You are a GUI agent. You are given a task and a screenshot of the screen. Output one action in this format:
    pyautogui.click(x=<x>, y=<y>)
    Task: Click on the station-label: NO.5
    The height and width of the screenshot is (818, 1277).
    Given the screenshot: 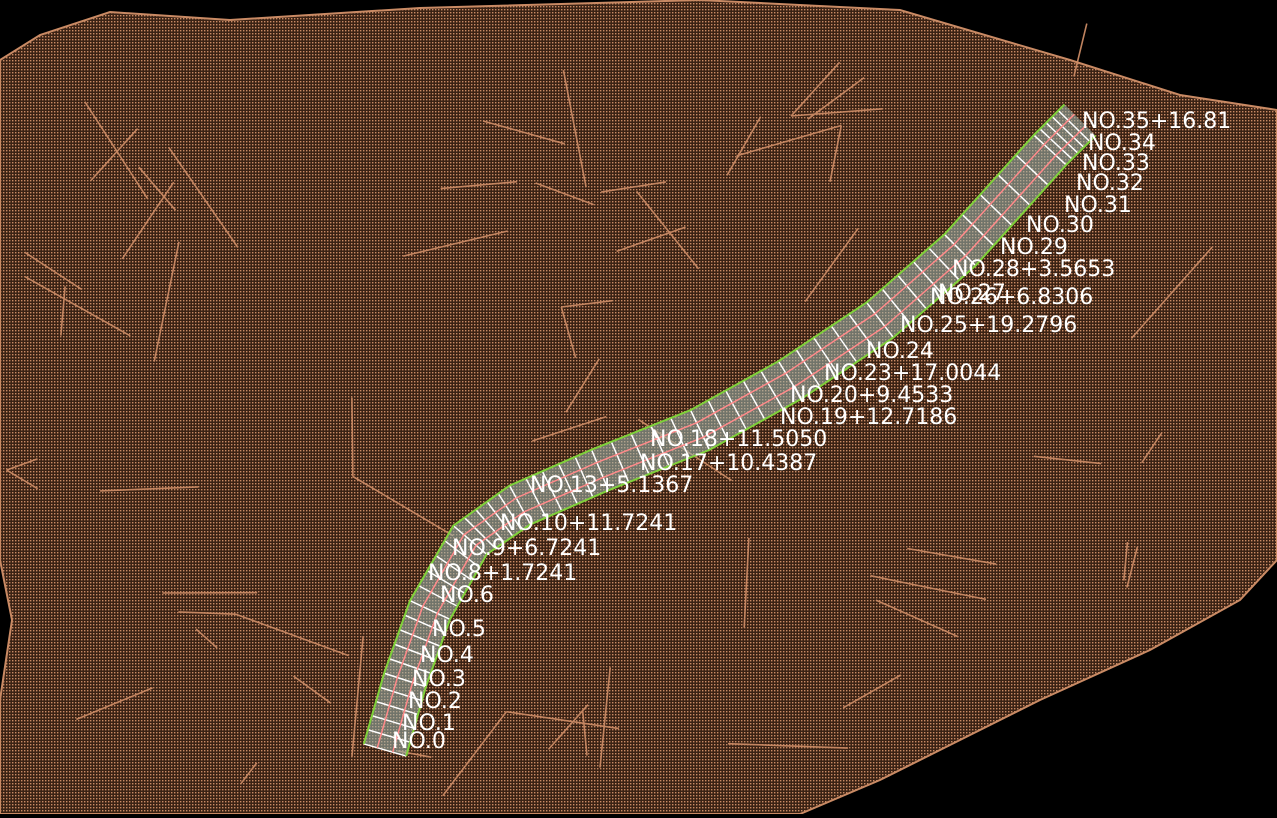 What is the action you would take?
    pyautogui.click(x=459, y=629)
    